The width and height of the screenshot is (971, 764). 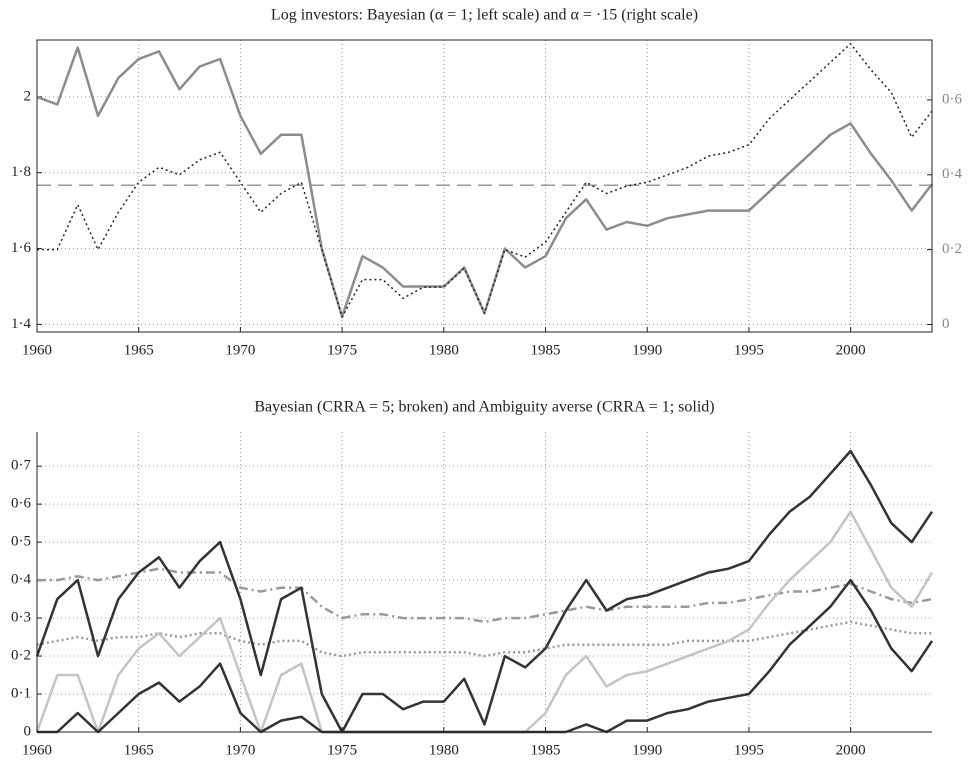 I want to click on y-tick-label: 0·1, so click(x=21, y=693).